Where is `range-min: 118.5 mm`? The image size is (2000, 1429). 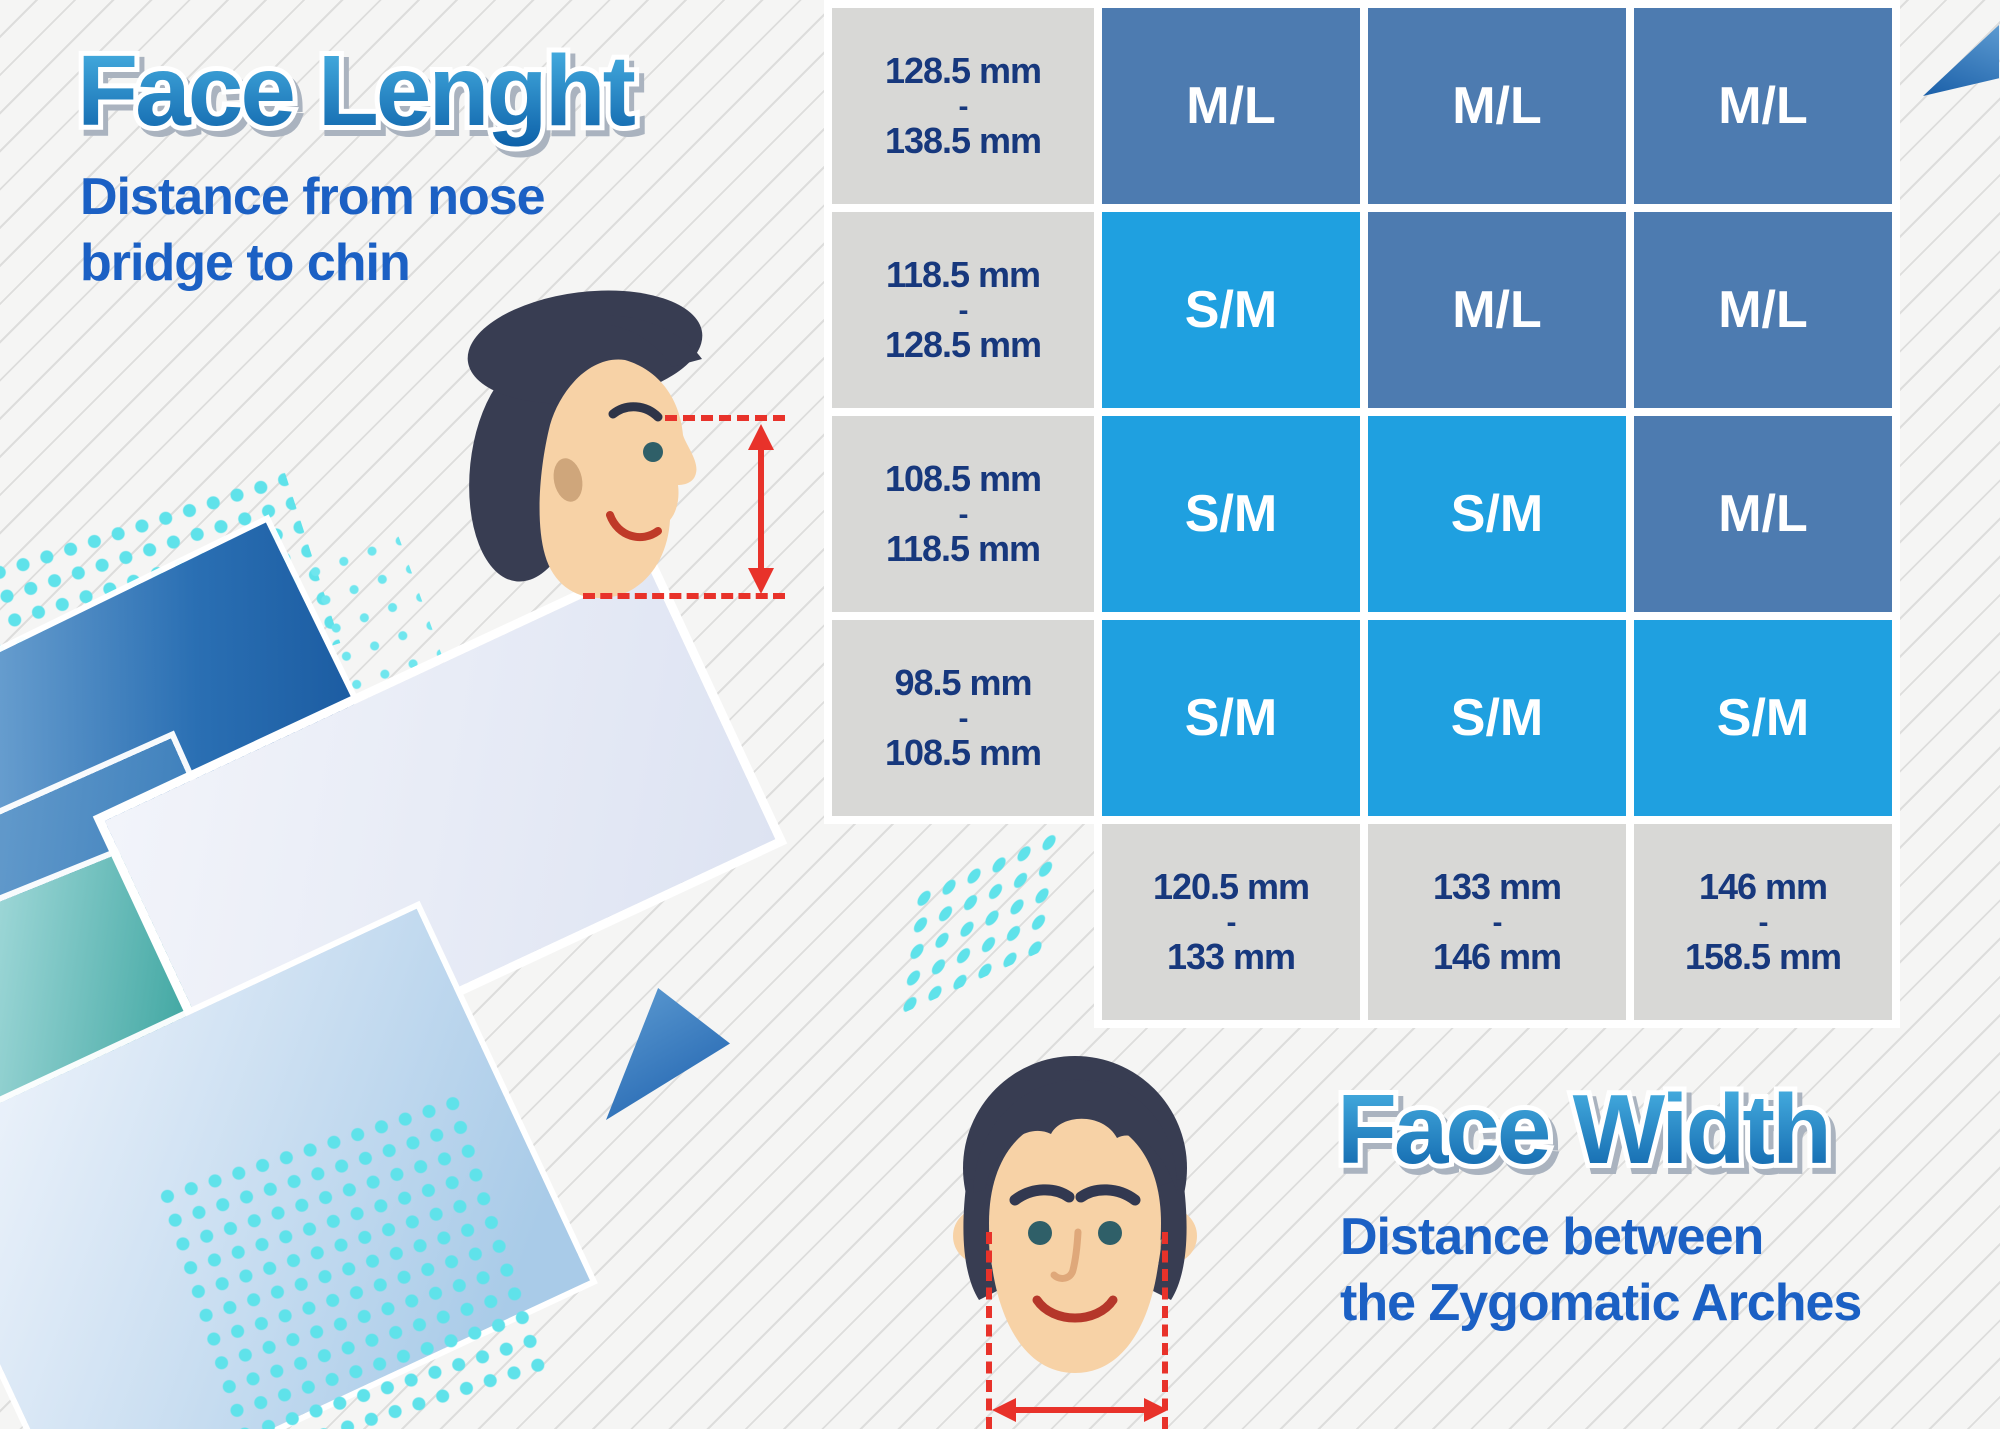 range-min: 118.5 mm is located at coordinates (963, 275).